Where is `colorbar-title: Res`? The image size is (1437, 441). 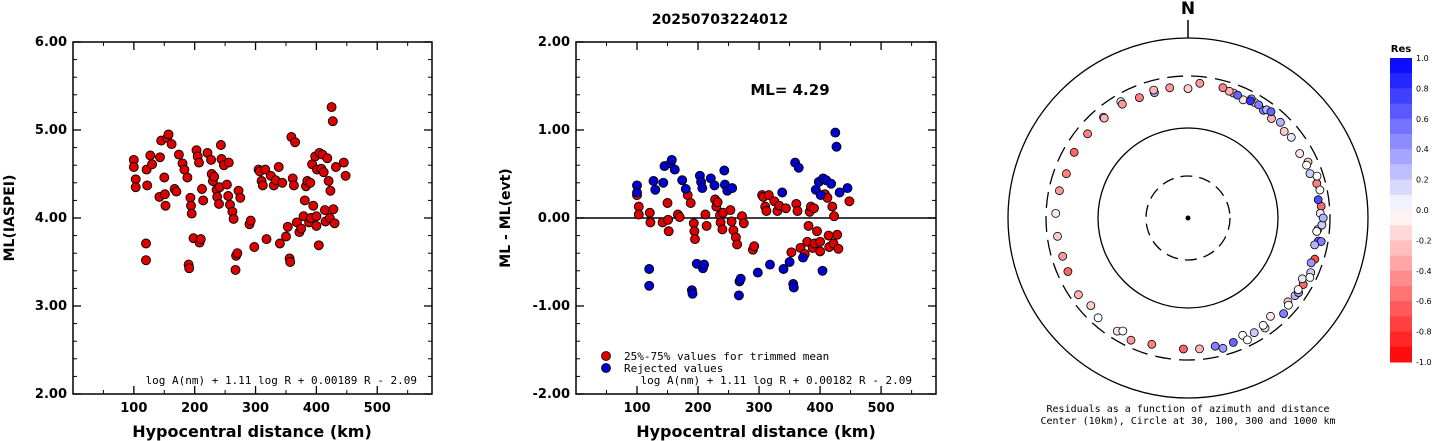 colorbar-title: Res is located at coordinates (1401, 49).